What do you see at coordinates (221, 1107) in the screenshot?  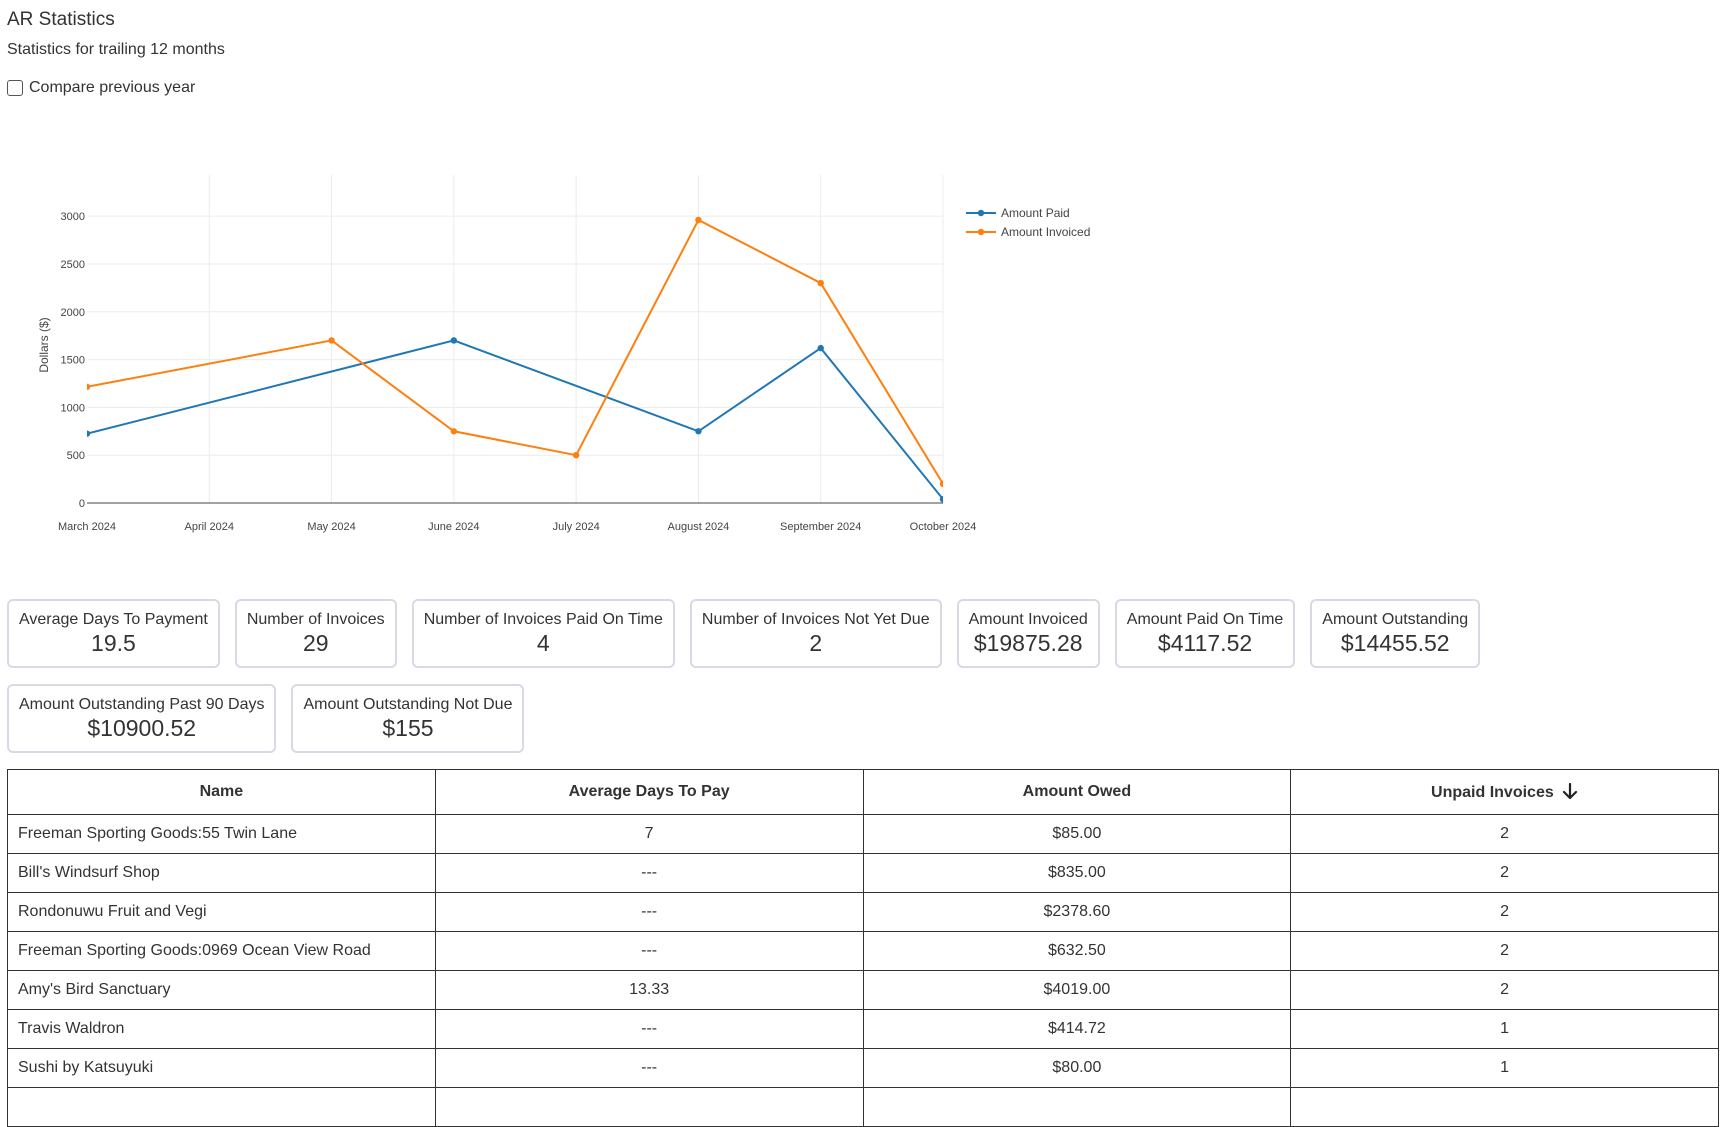 I see `cell-name` at bounding box center [221, 1107].